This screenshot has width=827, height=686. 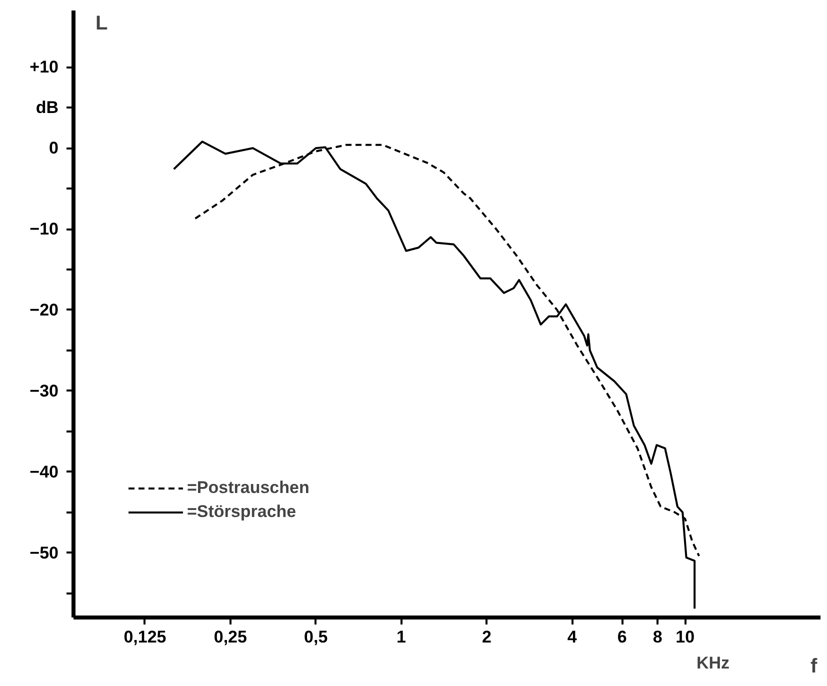 I want to click on x-tick-label: 6, so click(x=622, y=637).